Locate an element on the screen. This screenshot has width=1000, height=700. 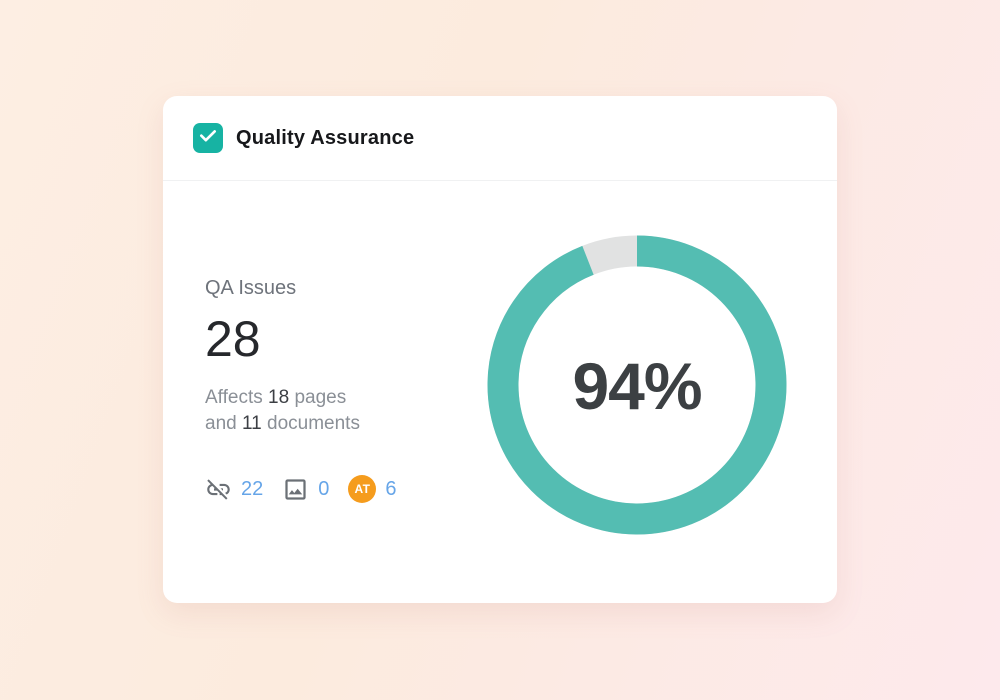
broken-links-count: 22 is located at coordinates (252, 488).